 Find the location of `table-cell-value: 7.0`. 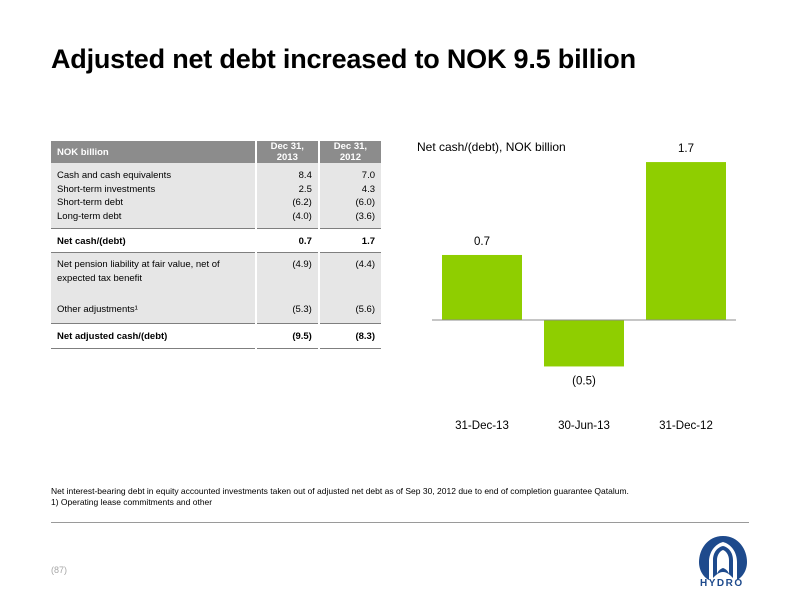

table-cell-value: 7.0 is located at coordinates (368, 175).